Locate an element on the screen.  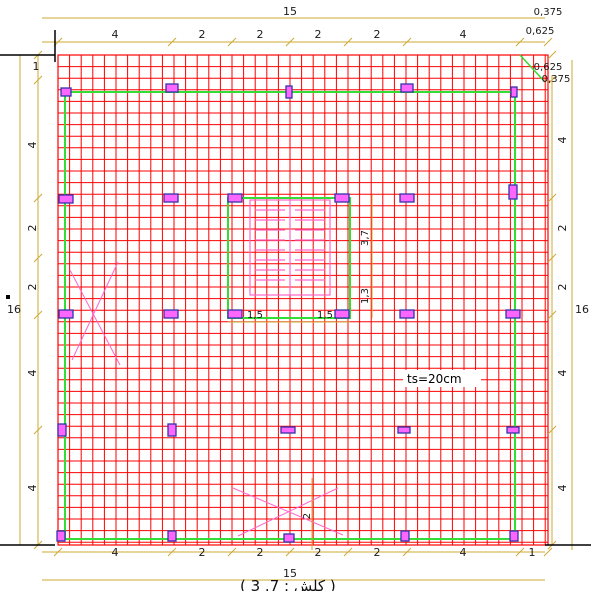
bottom-opening-dim: 2 is located at coordinates (307, 516).